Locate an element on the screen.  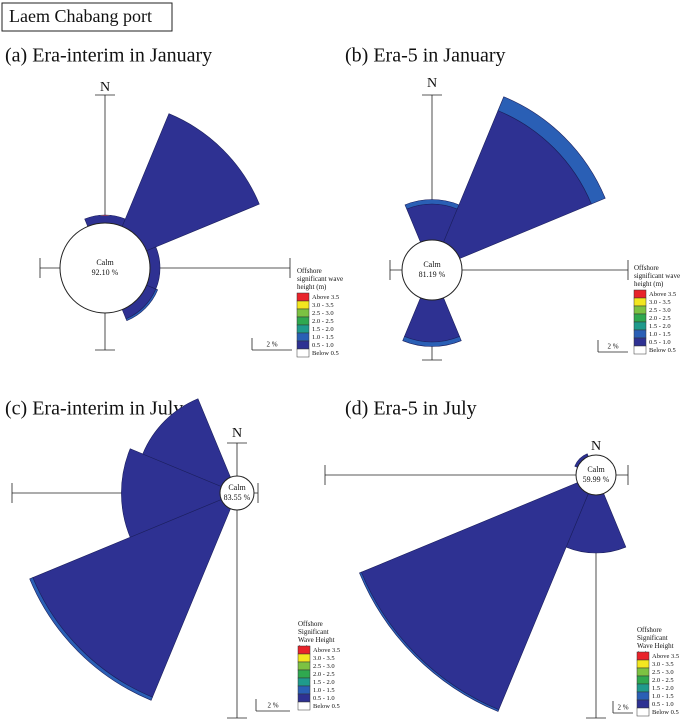
legend-title-box: Offshore significant wave height (m) is located at coordinates (657, 276).